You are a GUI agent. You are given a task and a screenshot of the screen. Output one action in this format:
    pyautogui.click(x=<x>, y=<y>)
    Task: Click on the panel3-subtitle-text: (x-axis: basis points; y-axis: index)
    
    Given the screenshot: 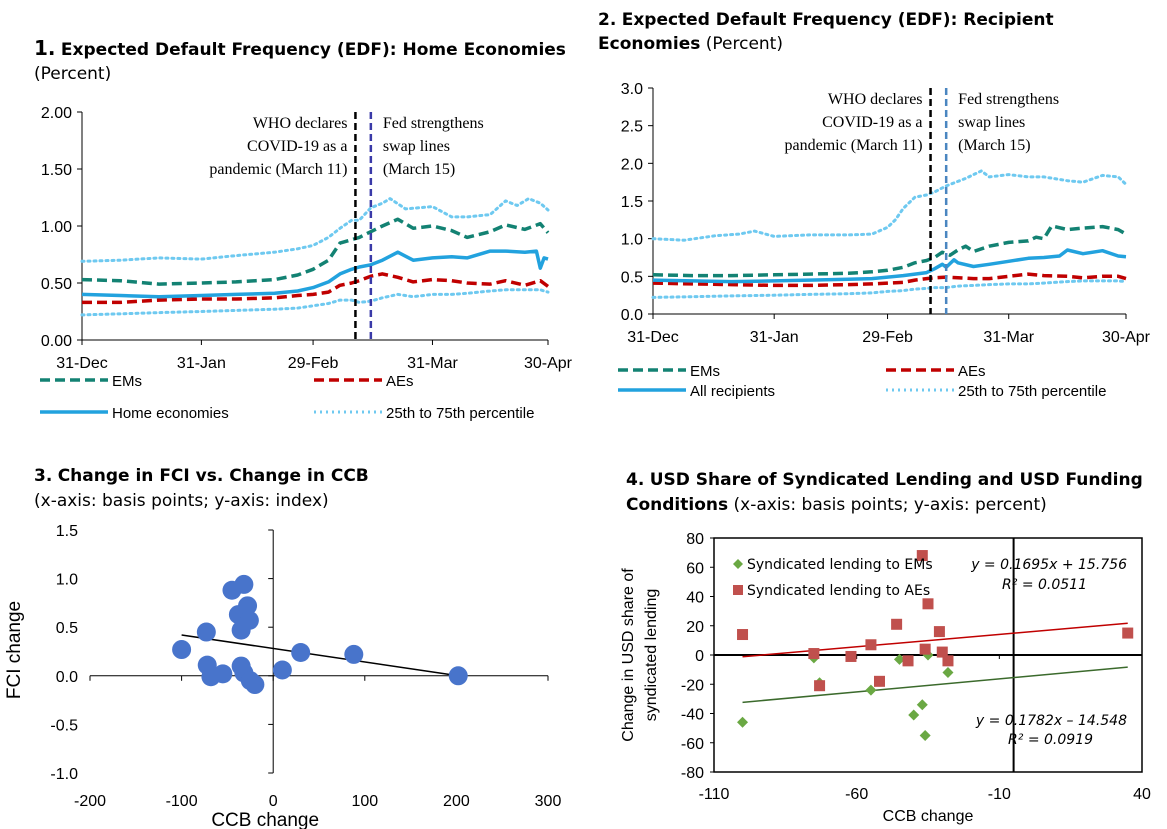 What is the action you would take?
    pyautogui.click(x=181, y=501)
    